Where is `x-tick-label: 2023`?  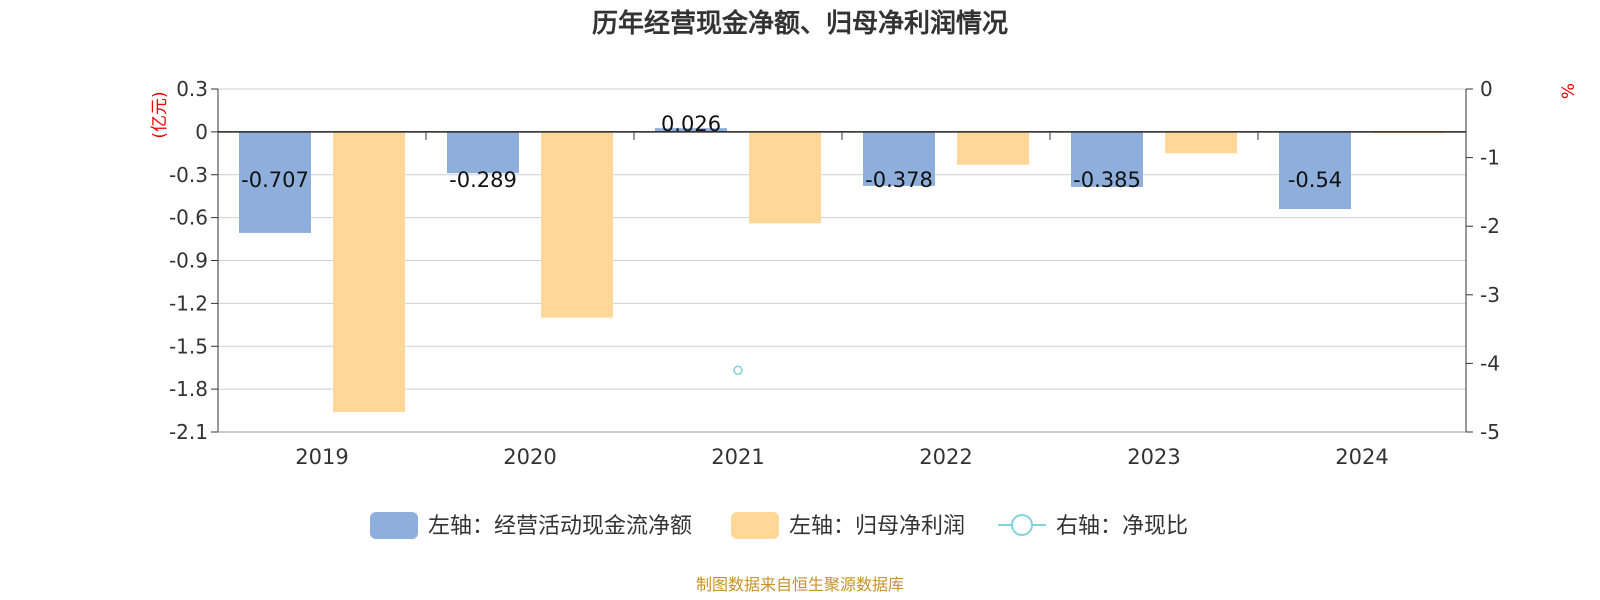 x-tick-label: 2023 is located at coordinates (1153, 457).